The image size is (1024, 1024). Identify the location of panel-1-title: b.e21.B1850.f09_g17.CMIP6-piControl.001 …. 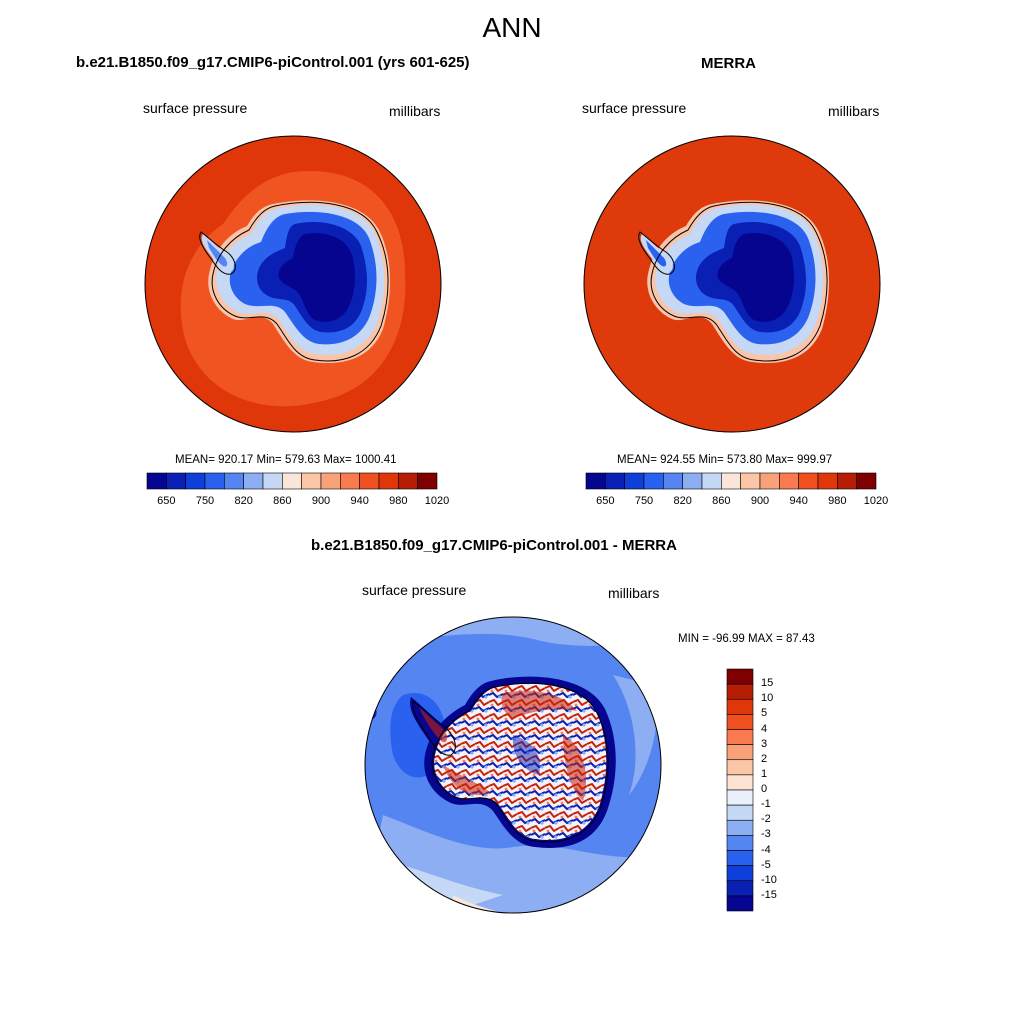
(273, 62).